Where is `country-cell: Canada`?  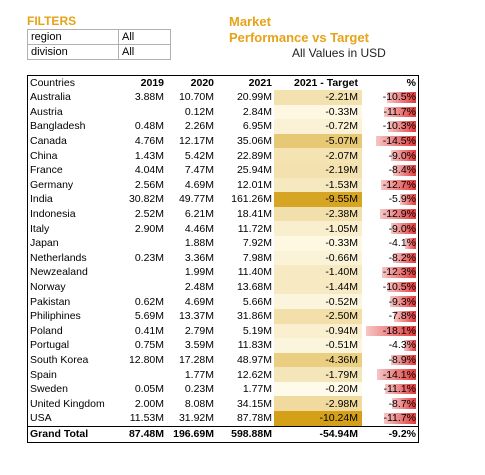
country-cell: Canada is located at coordinates (48, 141).